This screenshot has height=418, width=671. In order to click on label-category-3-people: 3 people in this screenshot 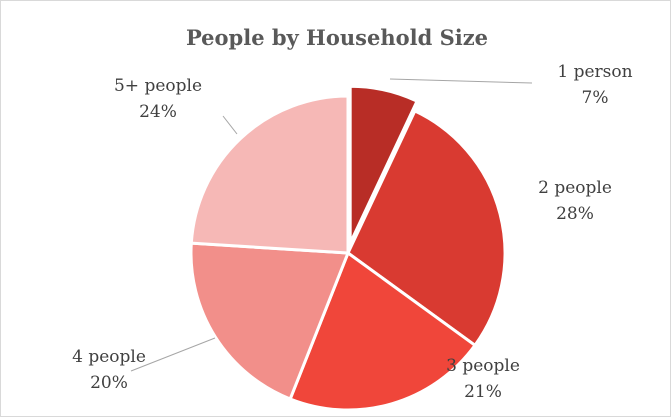, I will do `click(483, 366)`.